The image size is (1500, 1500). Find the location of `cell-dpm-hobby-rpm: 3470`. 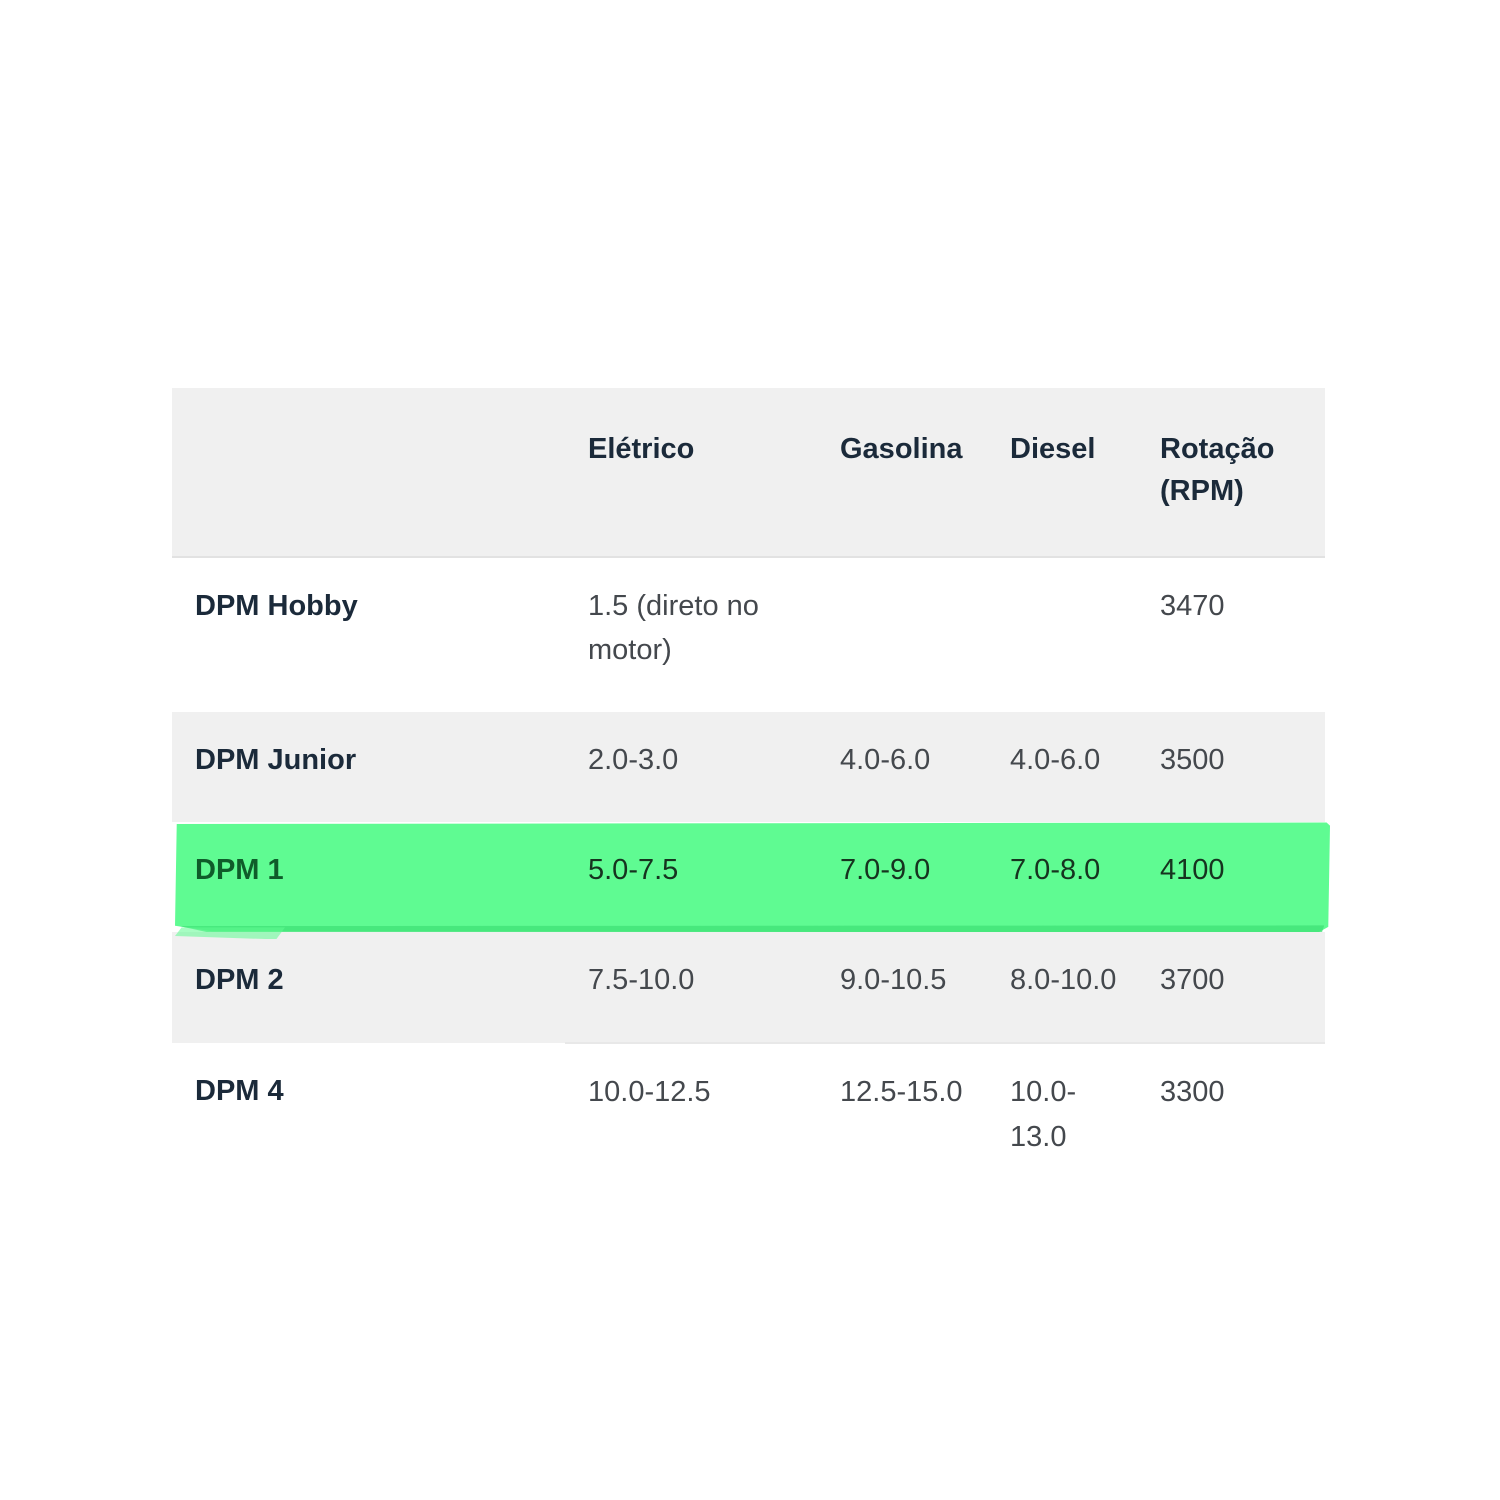

cell-dpm-hobby-rpm: 3470 is located at coordinates (1192, 606).